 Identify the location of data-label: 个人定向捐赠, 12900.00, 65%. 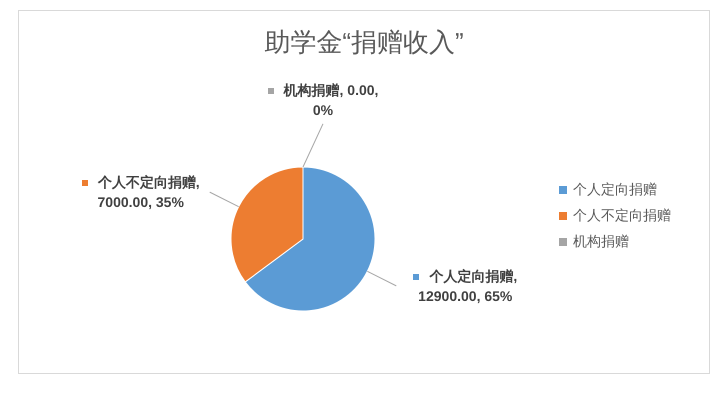
(467, 286).